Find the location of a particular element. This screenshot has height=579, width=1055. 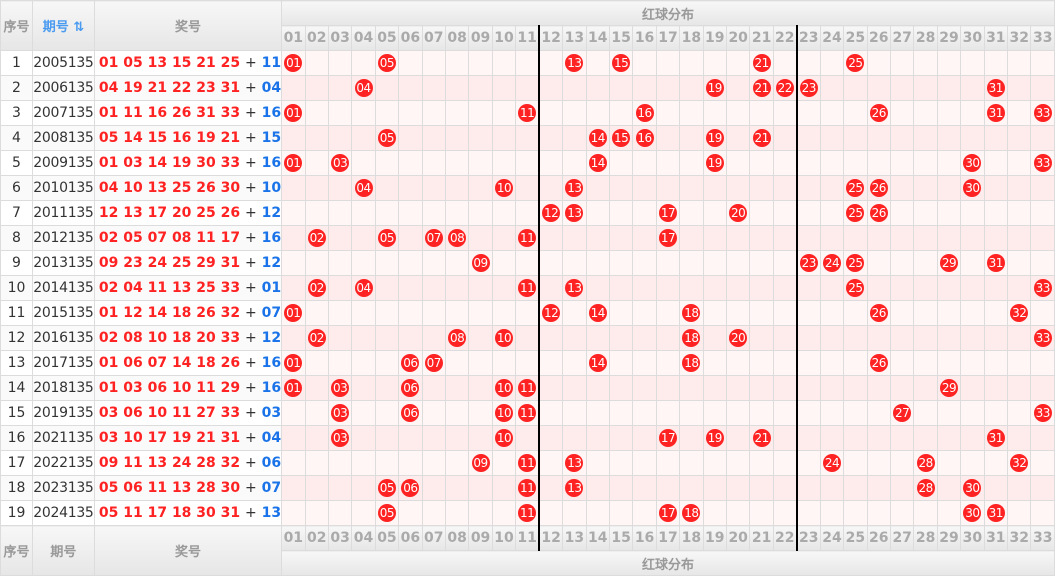

column-header-03: 03 is located at coordinates (340, 38).